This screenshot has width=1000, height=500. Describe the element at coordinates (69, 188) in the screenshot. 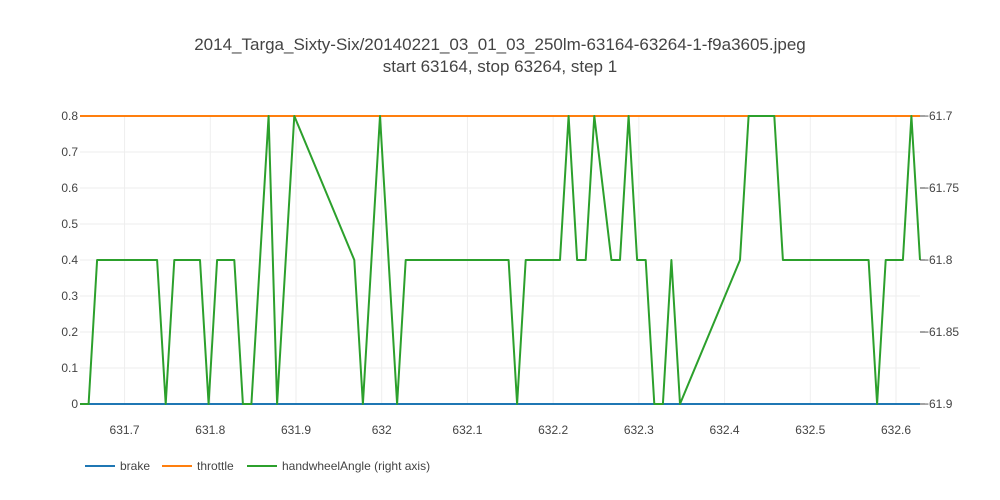

I see `y-left-tick-label: 0.6` at that location.